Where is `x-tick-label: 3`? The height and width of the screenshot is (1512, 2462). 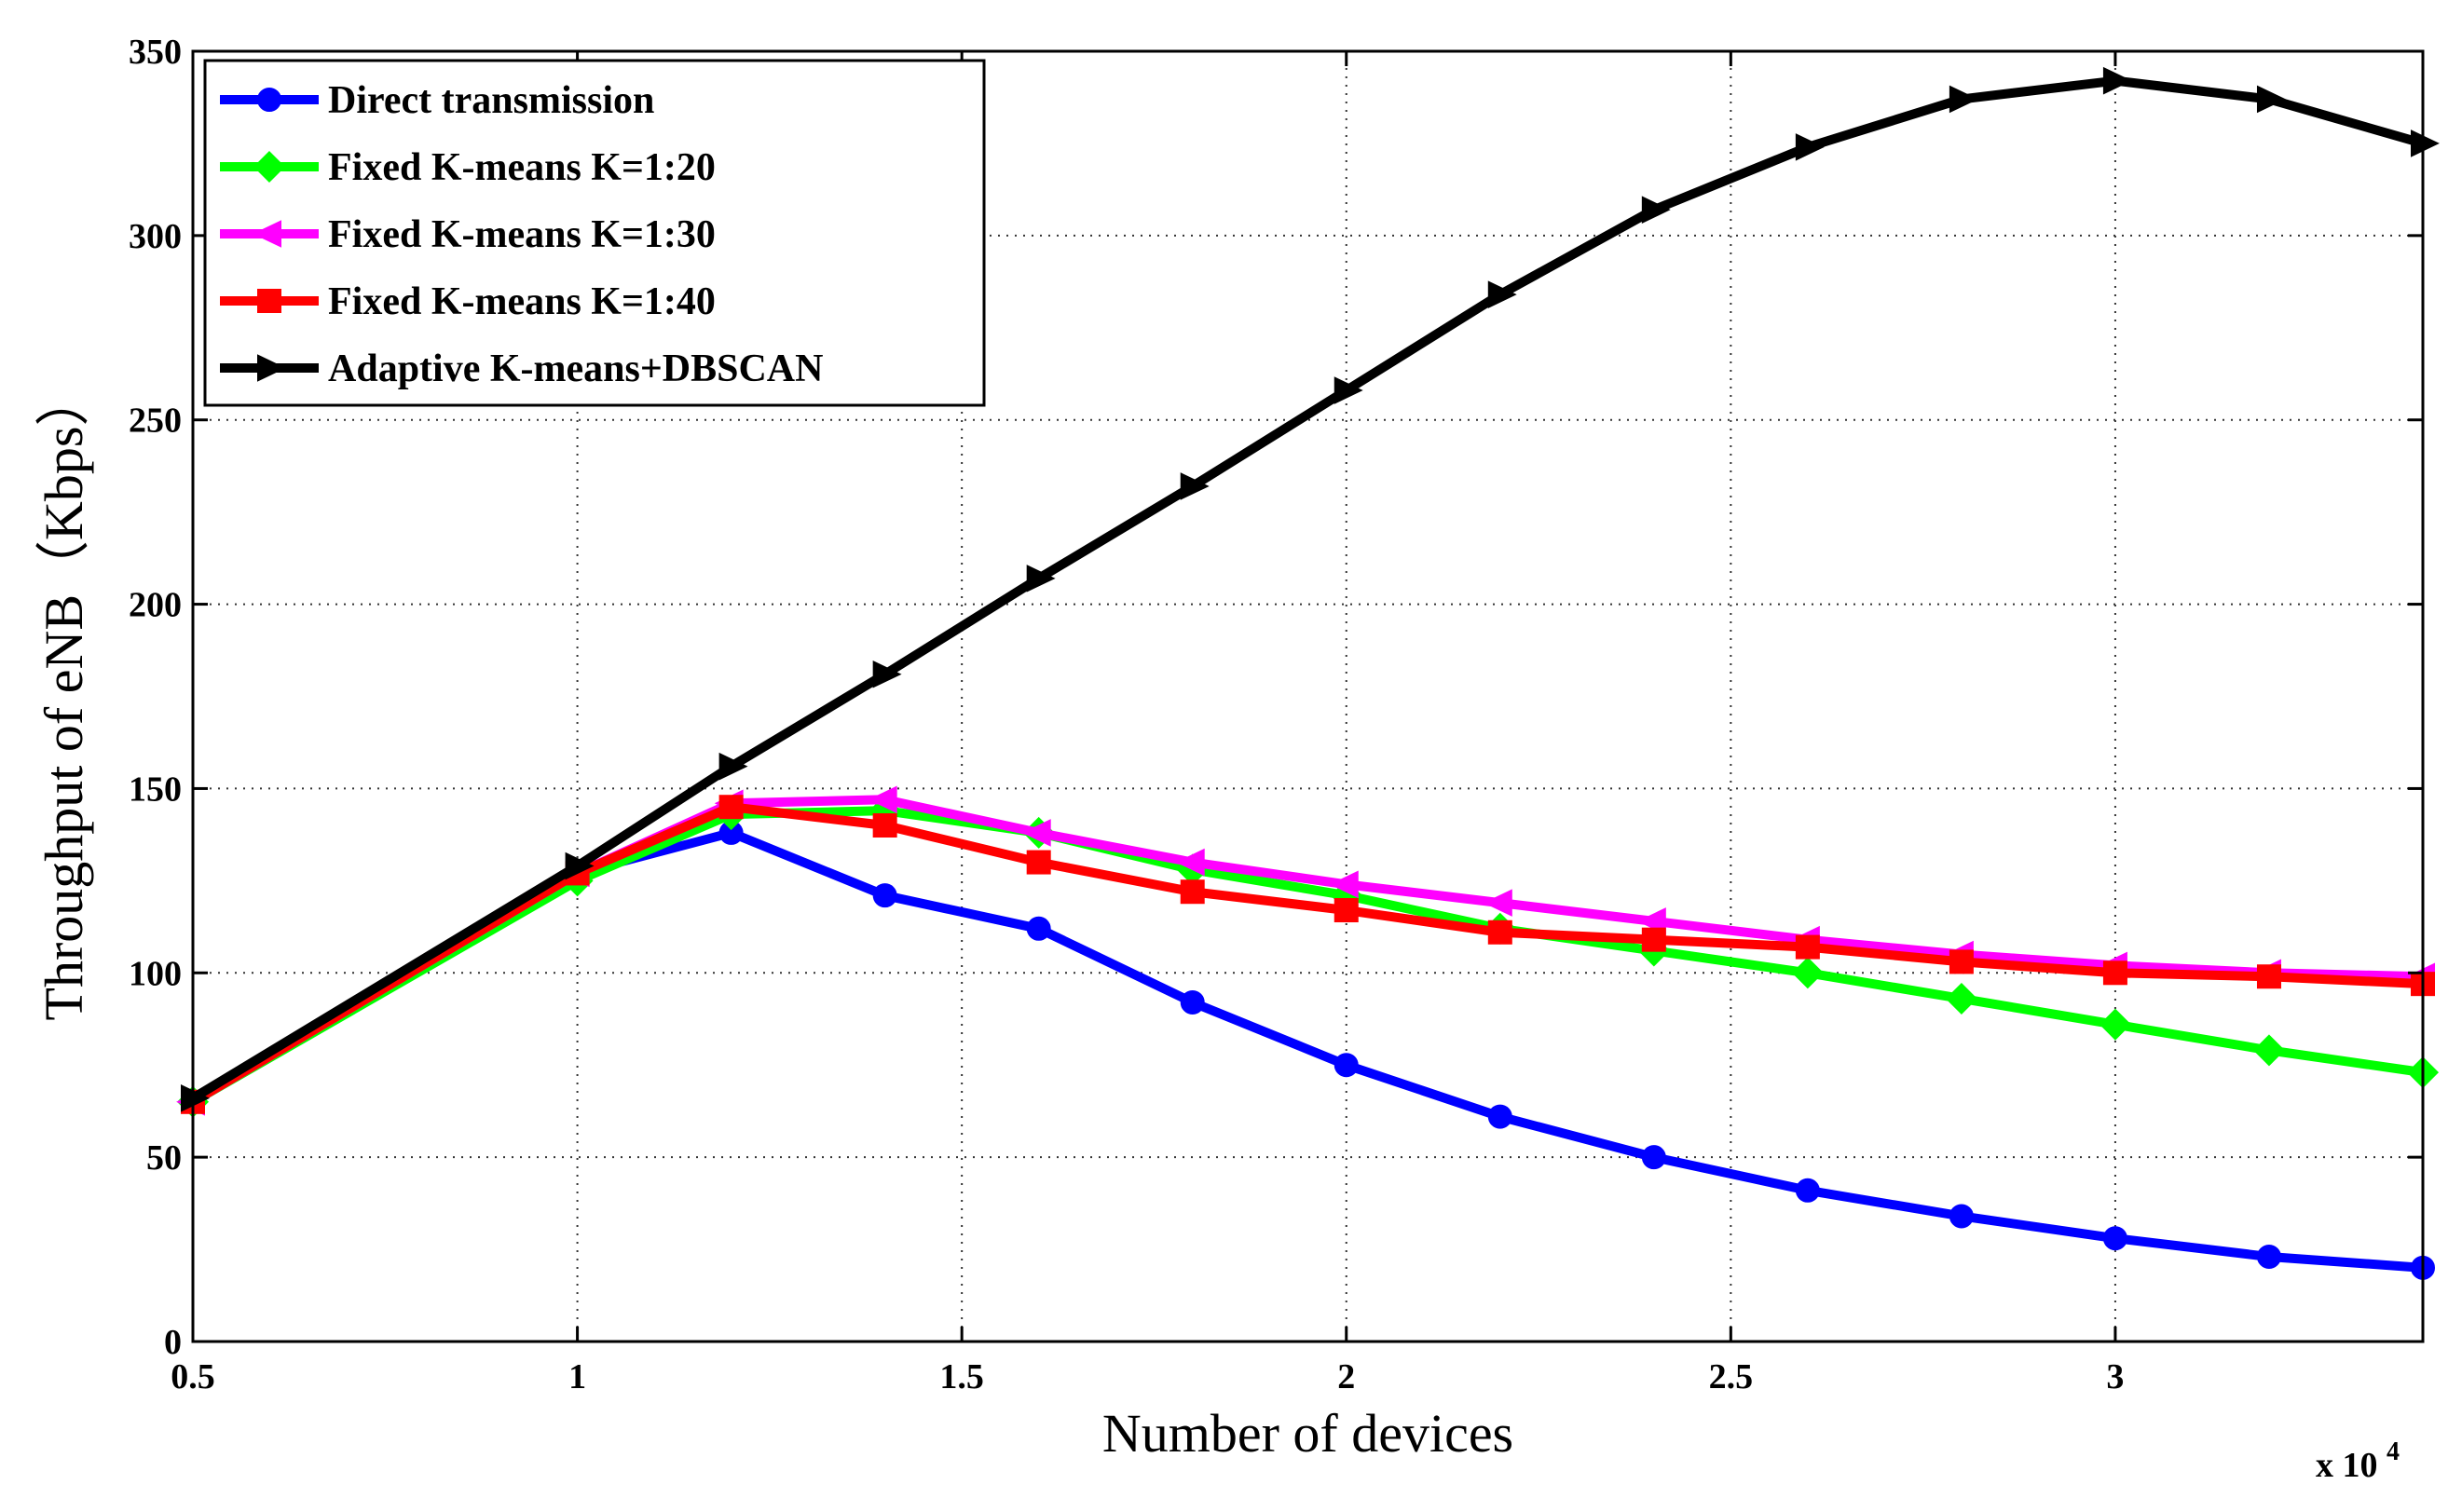
x-tick-label: 3 is located at coordinates (2115, 1376).